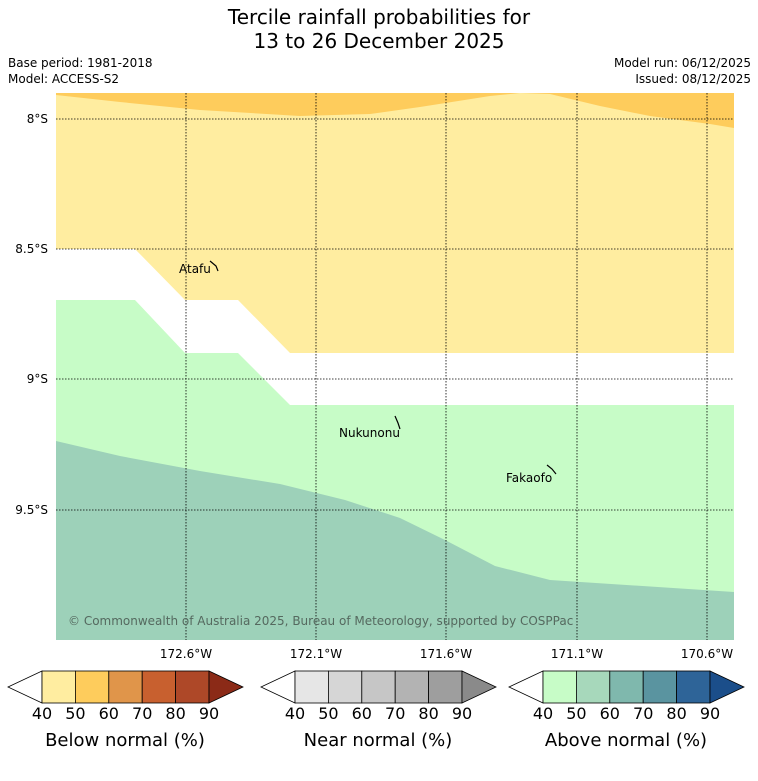  Describe the element at coordinates (428, 713) in the screenshot. I see `cb-near-tick-80: 80` at that location.